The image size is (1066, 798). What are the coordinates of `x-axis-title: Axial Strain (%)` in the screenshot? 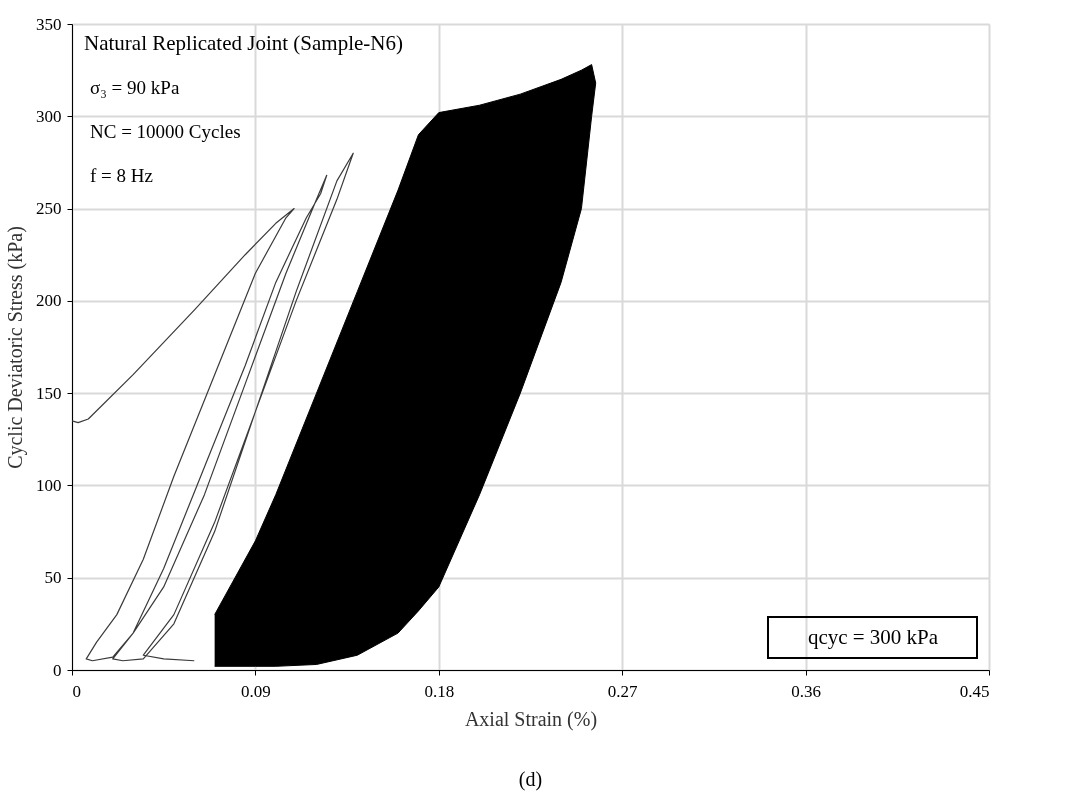 It's located at (531, 719).